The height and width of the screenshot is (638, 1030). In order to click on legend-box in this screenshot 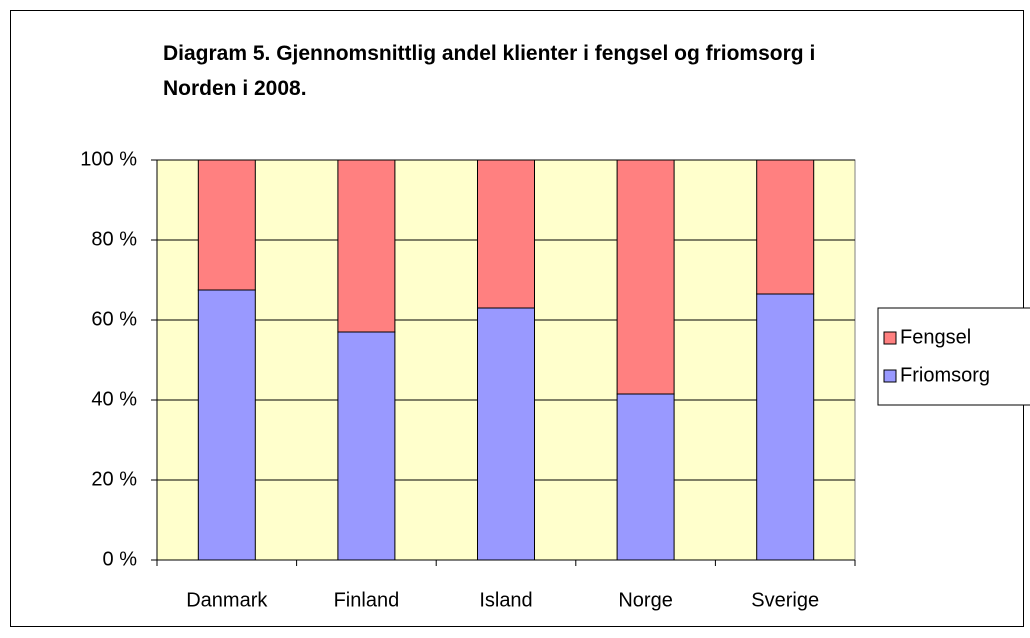, I will do `click(953, 356)`.